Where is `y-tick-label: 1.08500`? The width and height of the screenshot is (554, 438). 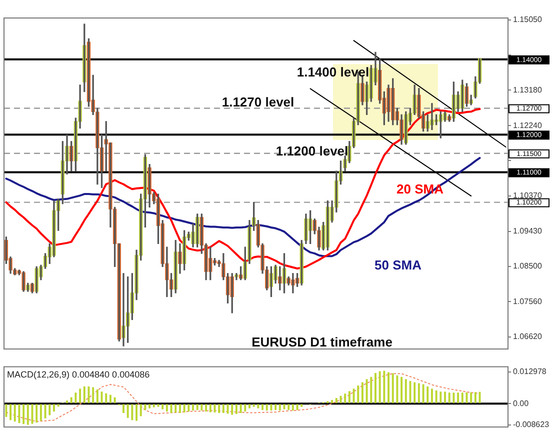
y-tick-label: 1.08500 is located at coordinates (527, 265).